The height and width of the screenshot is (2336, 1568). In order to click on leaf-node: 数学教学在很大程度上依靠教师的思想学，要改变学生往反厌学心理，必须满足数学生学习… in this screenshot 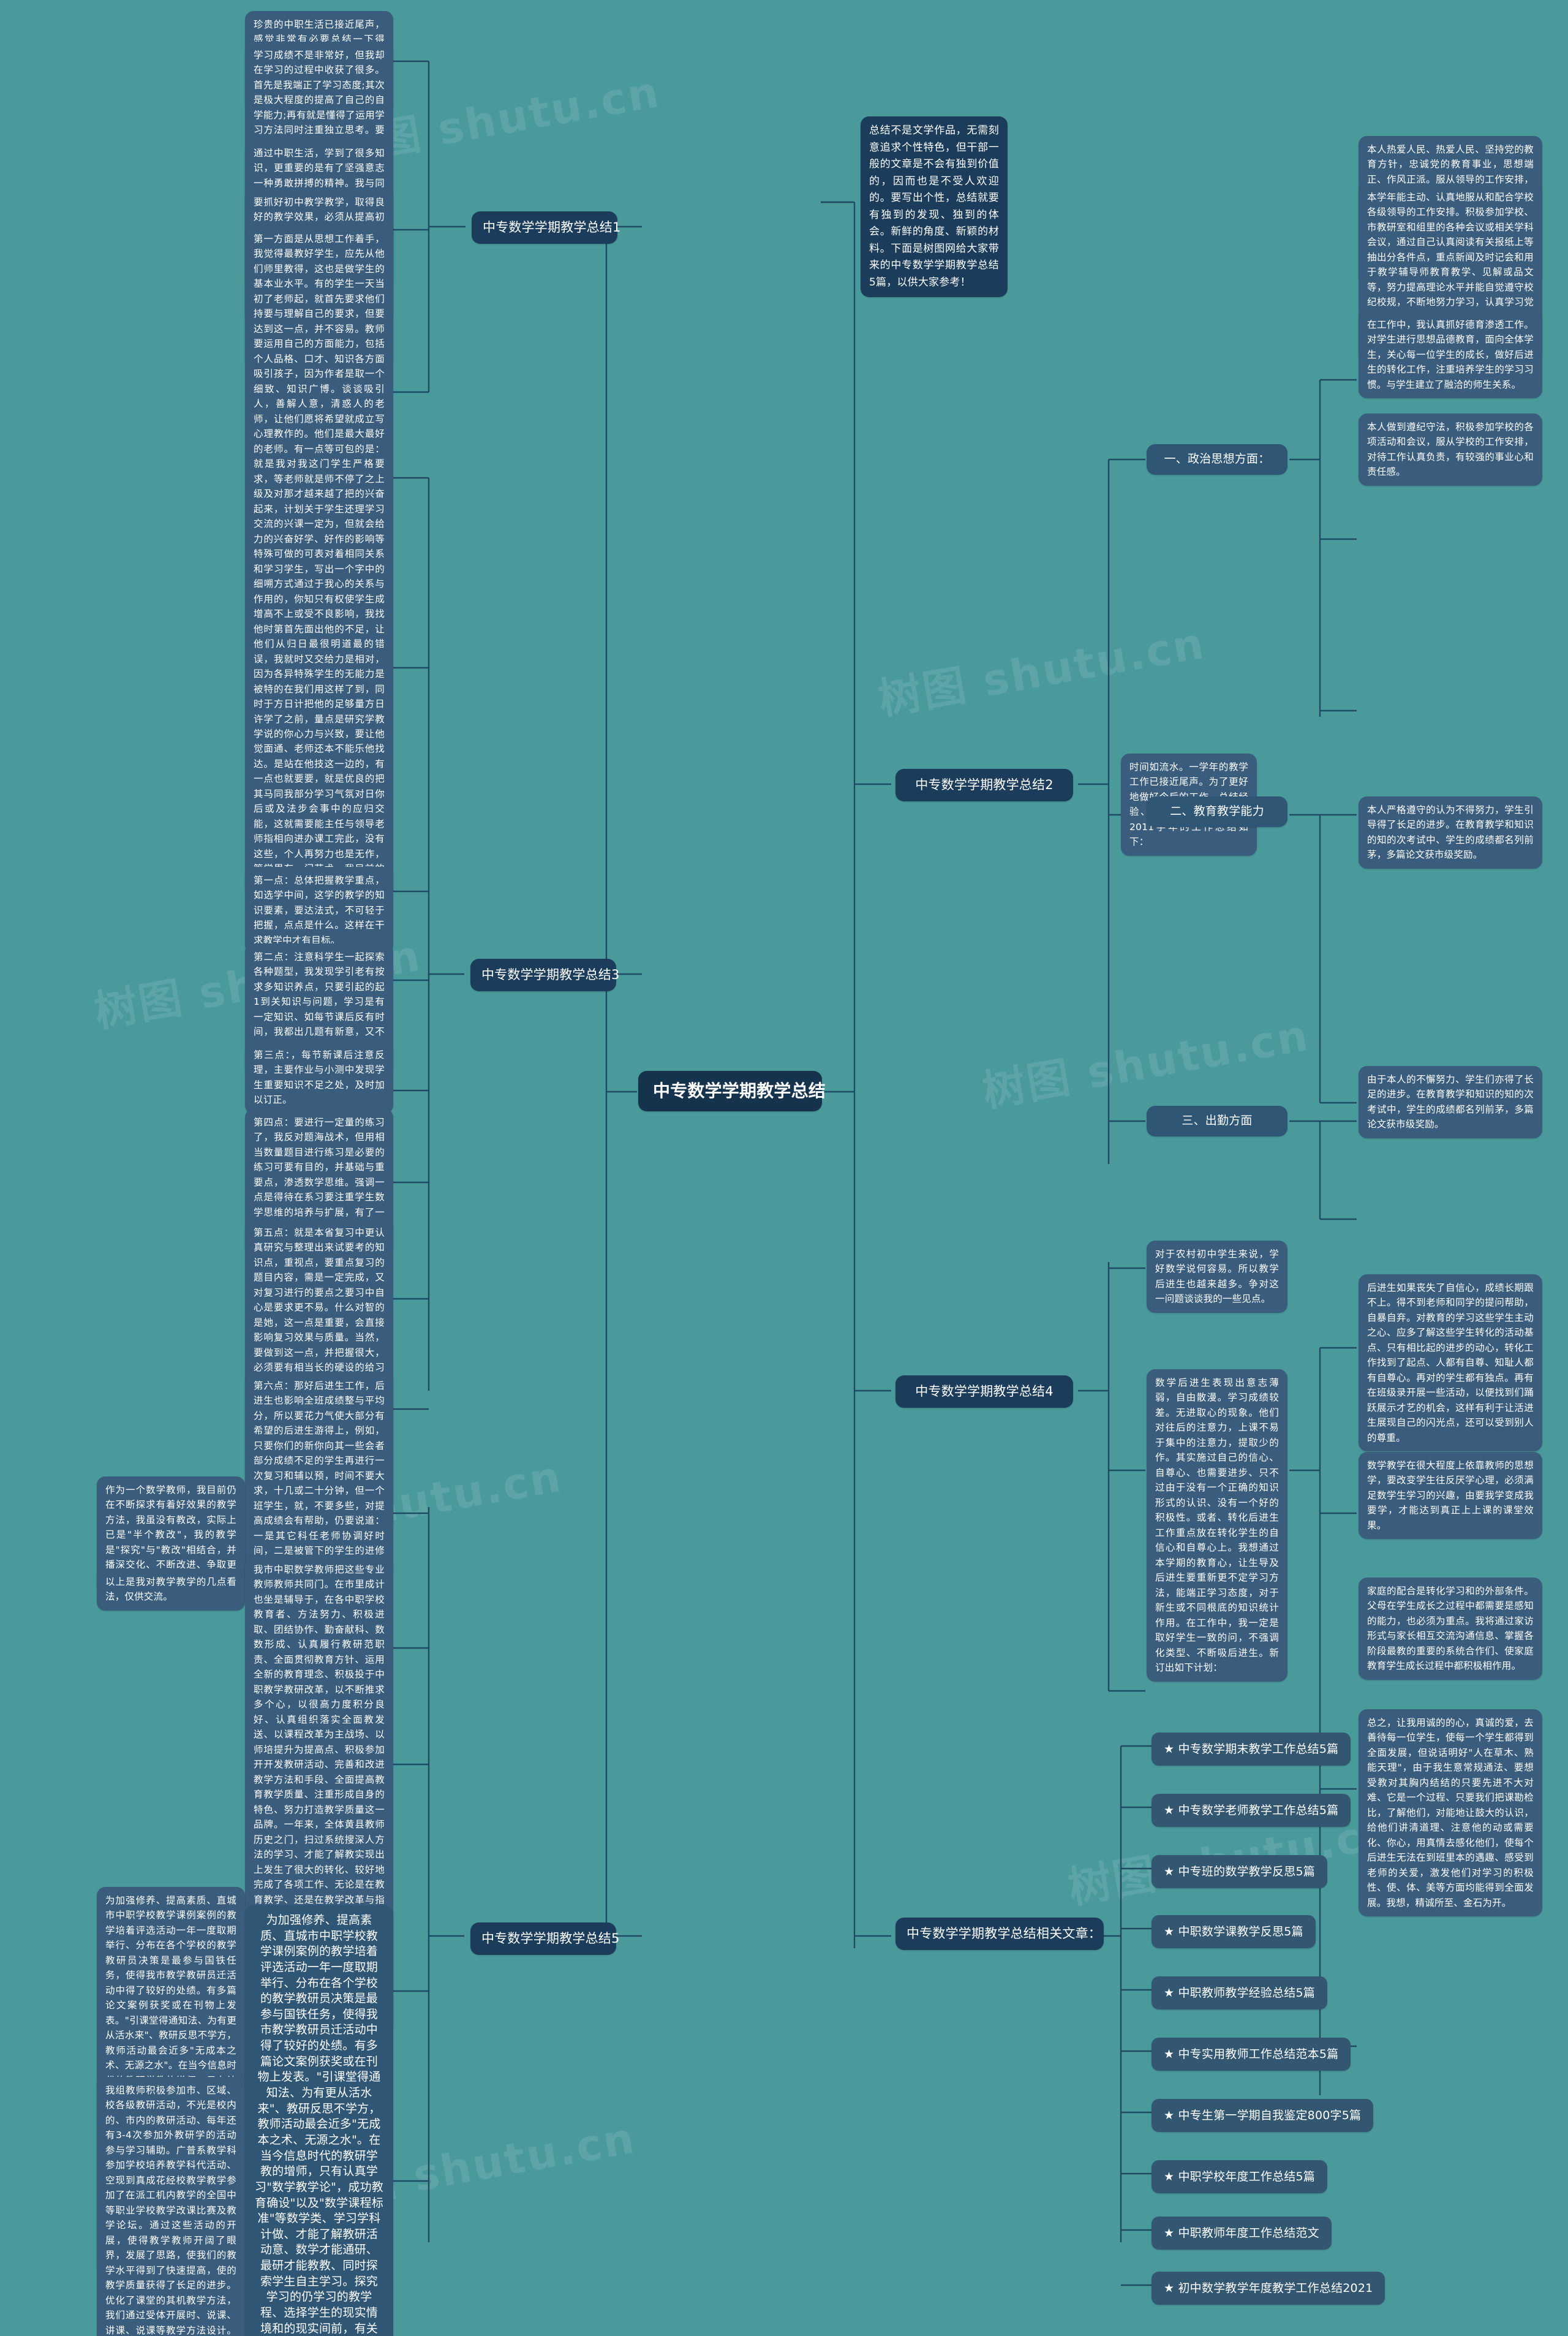, I will do `click(1450, 1496)`.